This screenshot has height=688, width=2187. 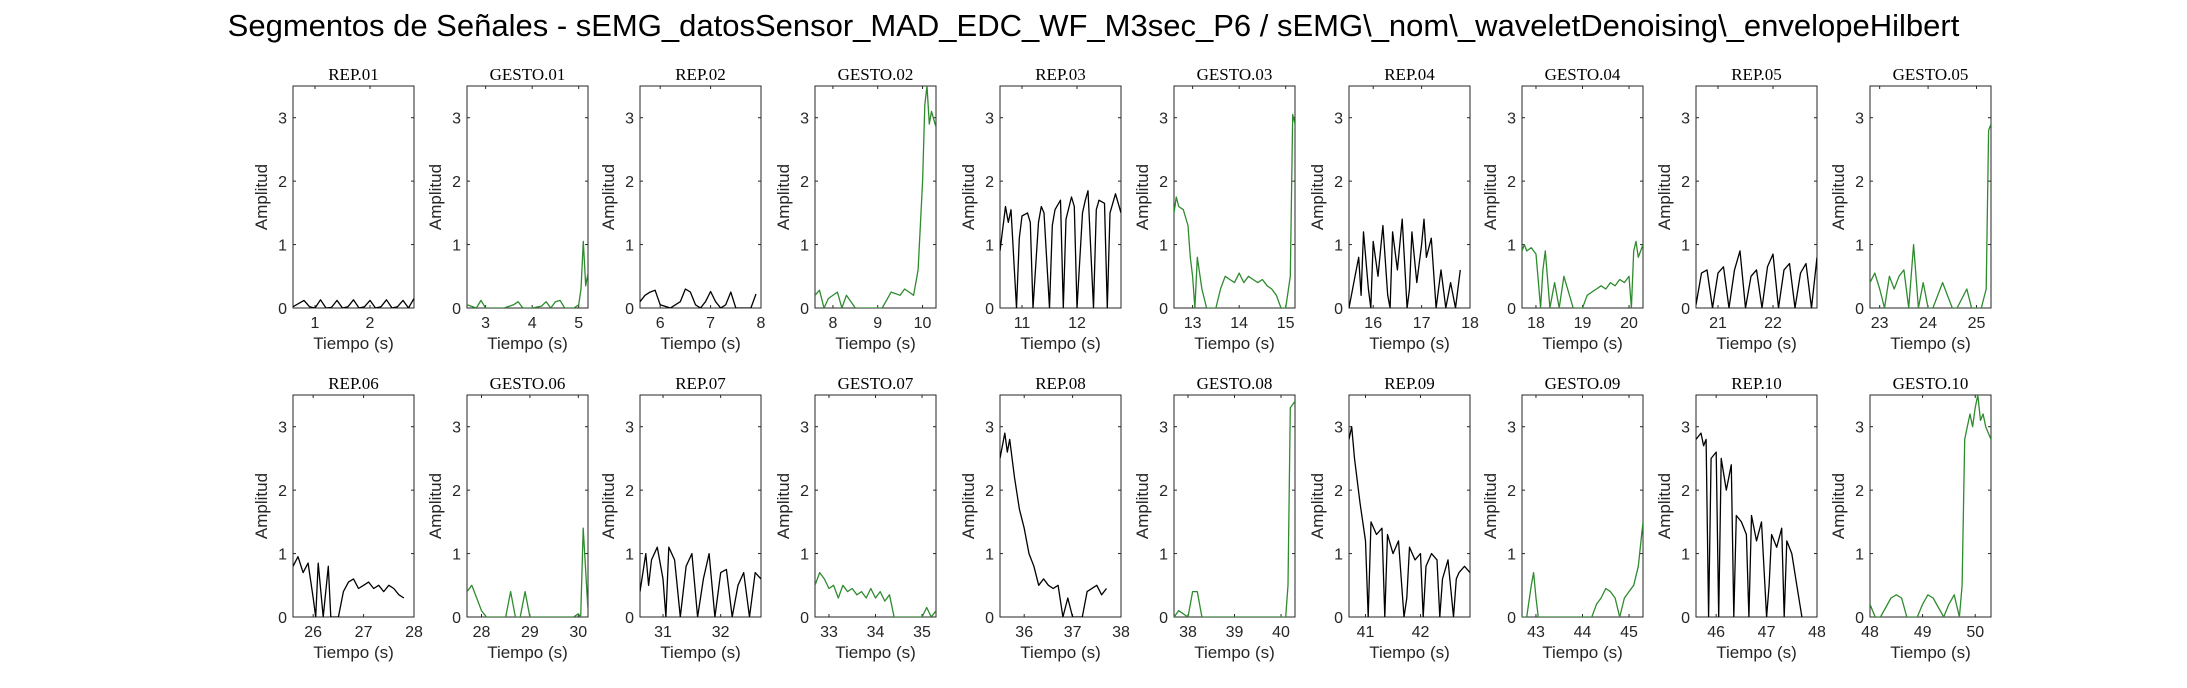 What do you see at coordinates (1409, 74) in the screenshot?
I see `subplot-title: REP.04` at bounding box center [1409, 74].